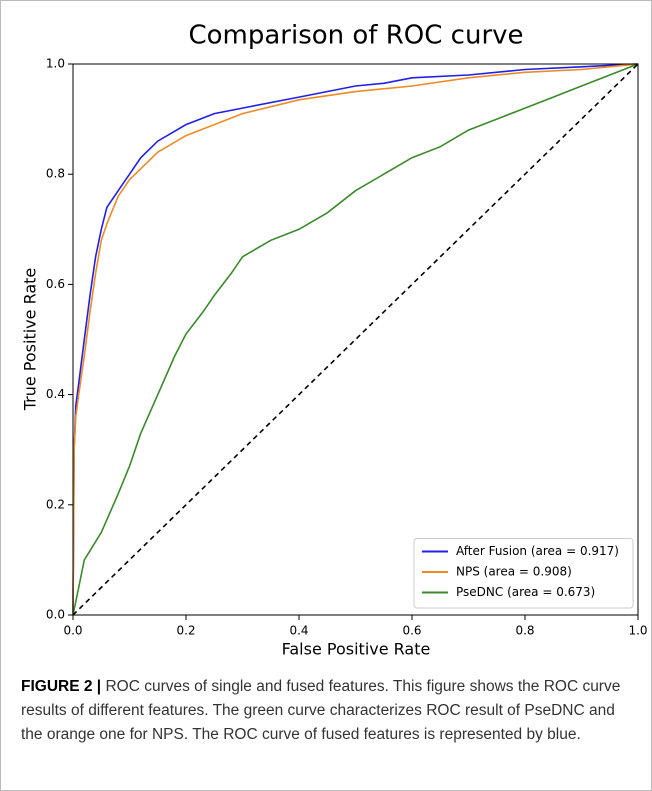 This screenshot has width=652, height=791. Describe the element at coordinates (525, 592) in the screenshot. I see `legend-label: PseDNC (area = 0.673)` at that location.